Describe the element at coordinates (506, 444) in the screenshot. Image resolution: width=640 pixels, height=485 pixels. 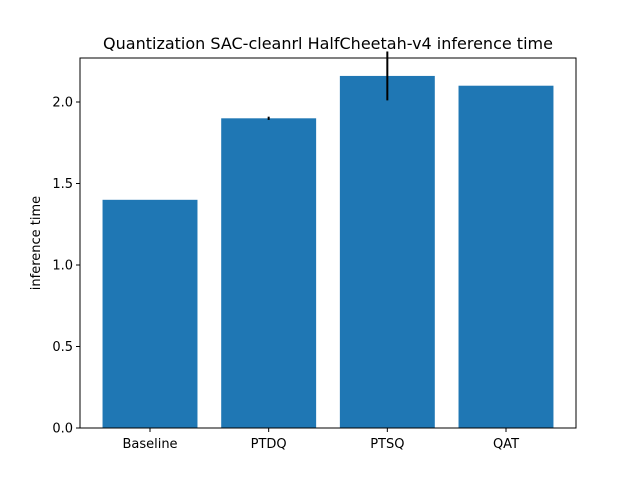
I see `x-tick-label: QAT` at that location.